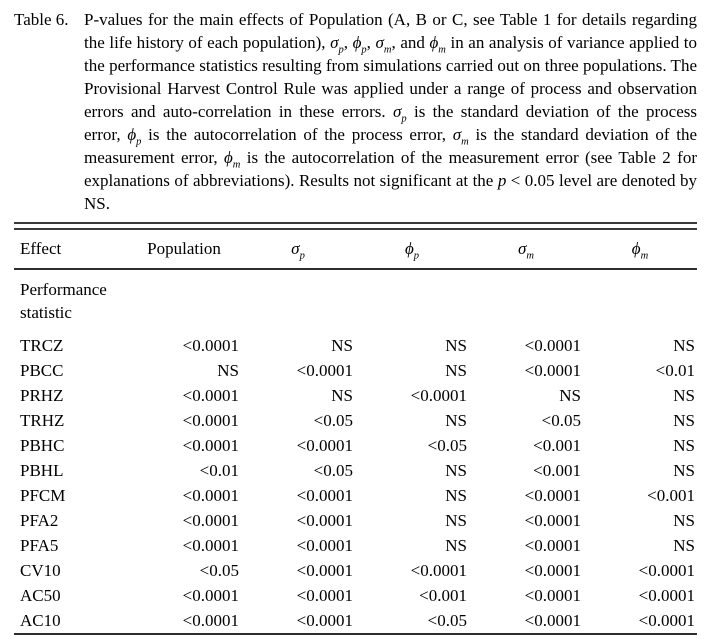  Describe the element at coordinates (355, 370) in the screenshot. I see `table-row-pbcc: PBCC NS <0.0001 NS <0.0001 <0.01` at that location.